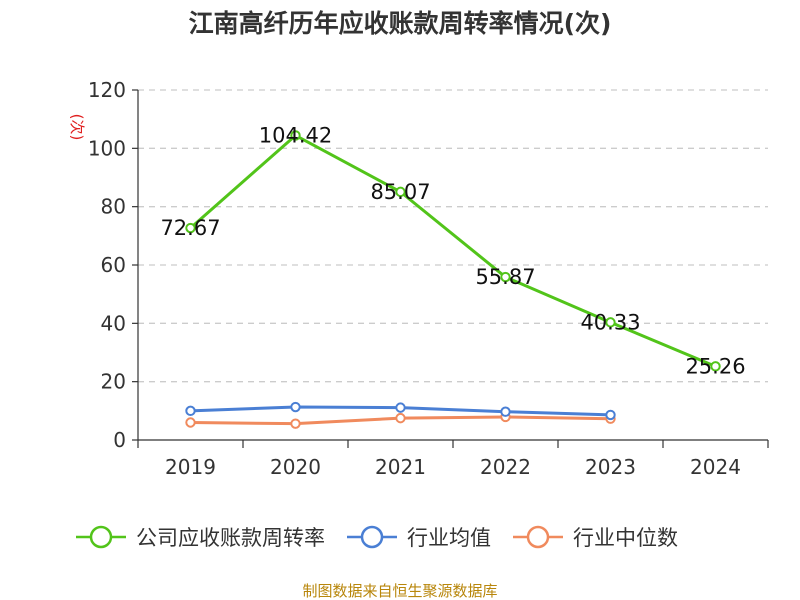 This screenshot has height=600, width=800. Describe the element at coordinates (113, 265) in the screenshot. I see `y-tick-label: 60` at that location.